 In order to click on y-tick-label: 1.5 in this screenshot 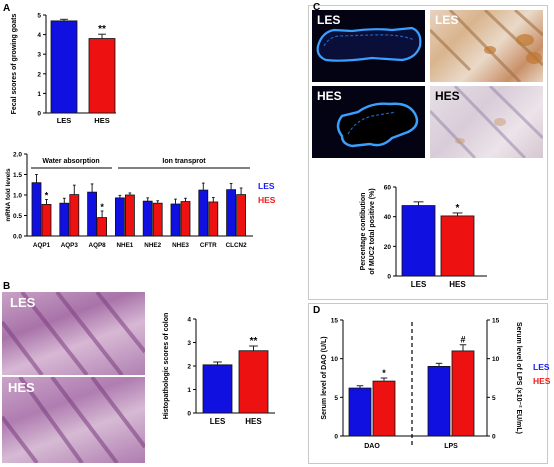, I will do `click(17, 175)`.